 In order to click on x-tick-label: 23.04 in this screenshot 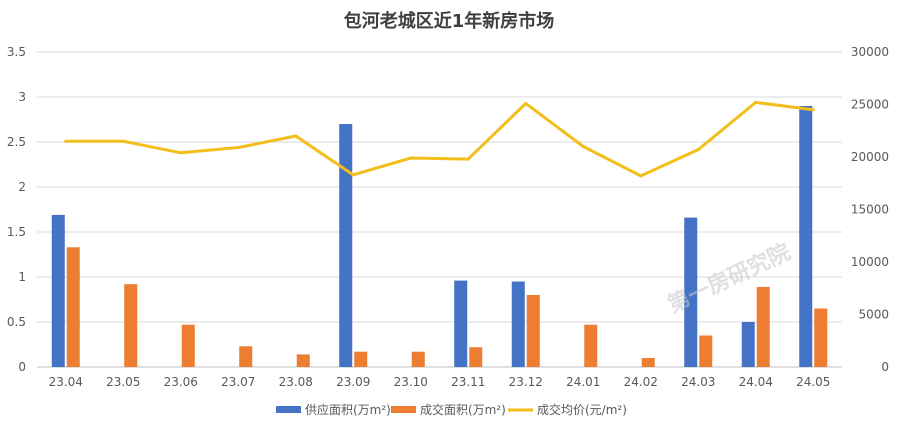, I will do `click(66, 382)`.